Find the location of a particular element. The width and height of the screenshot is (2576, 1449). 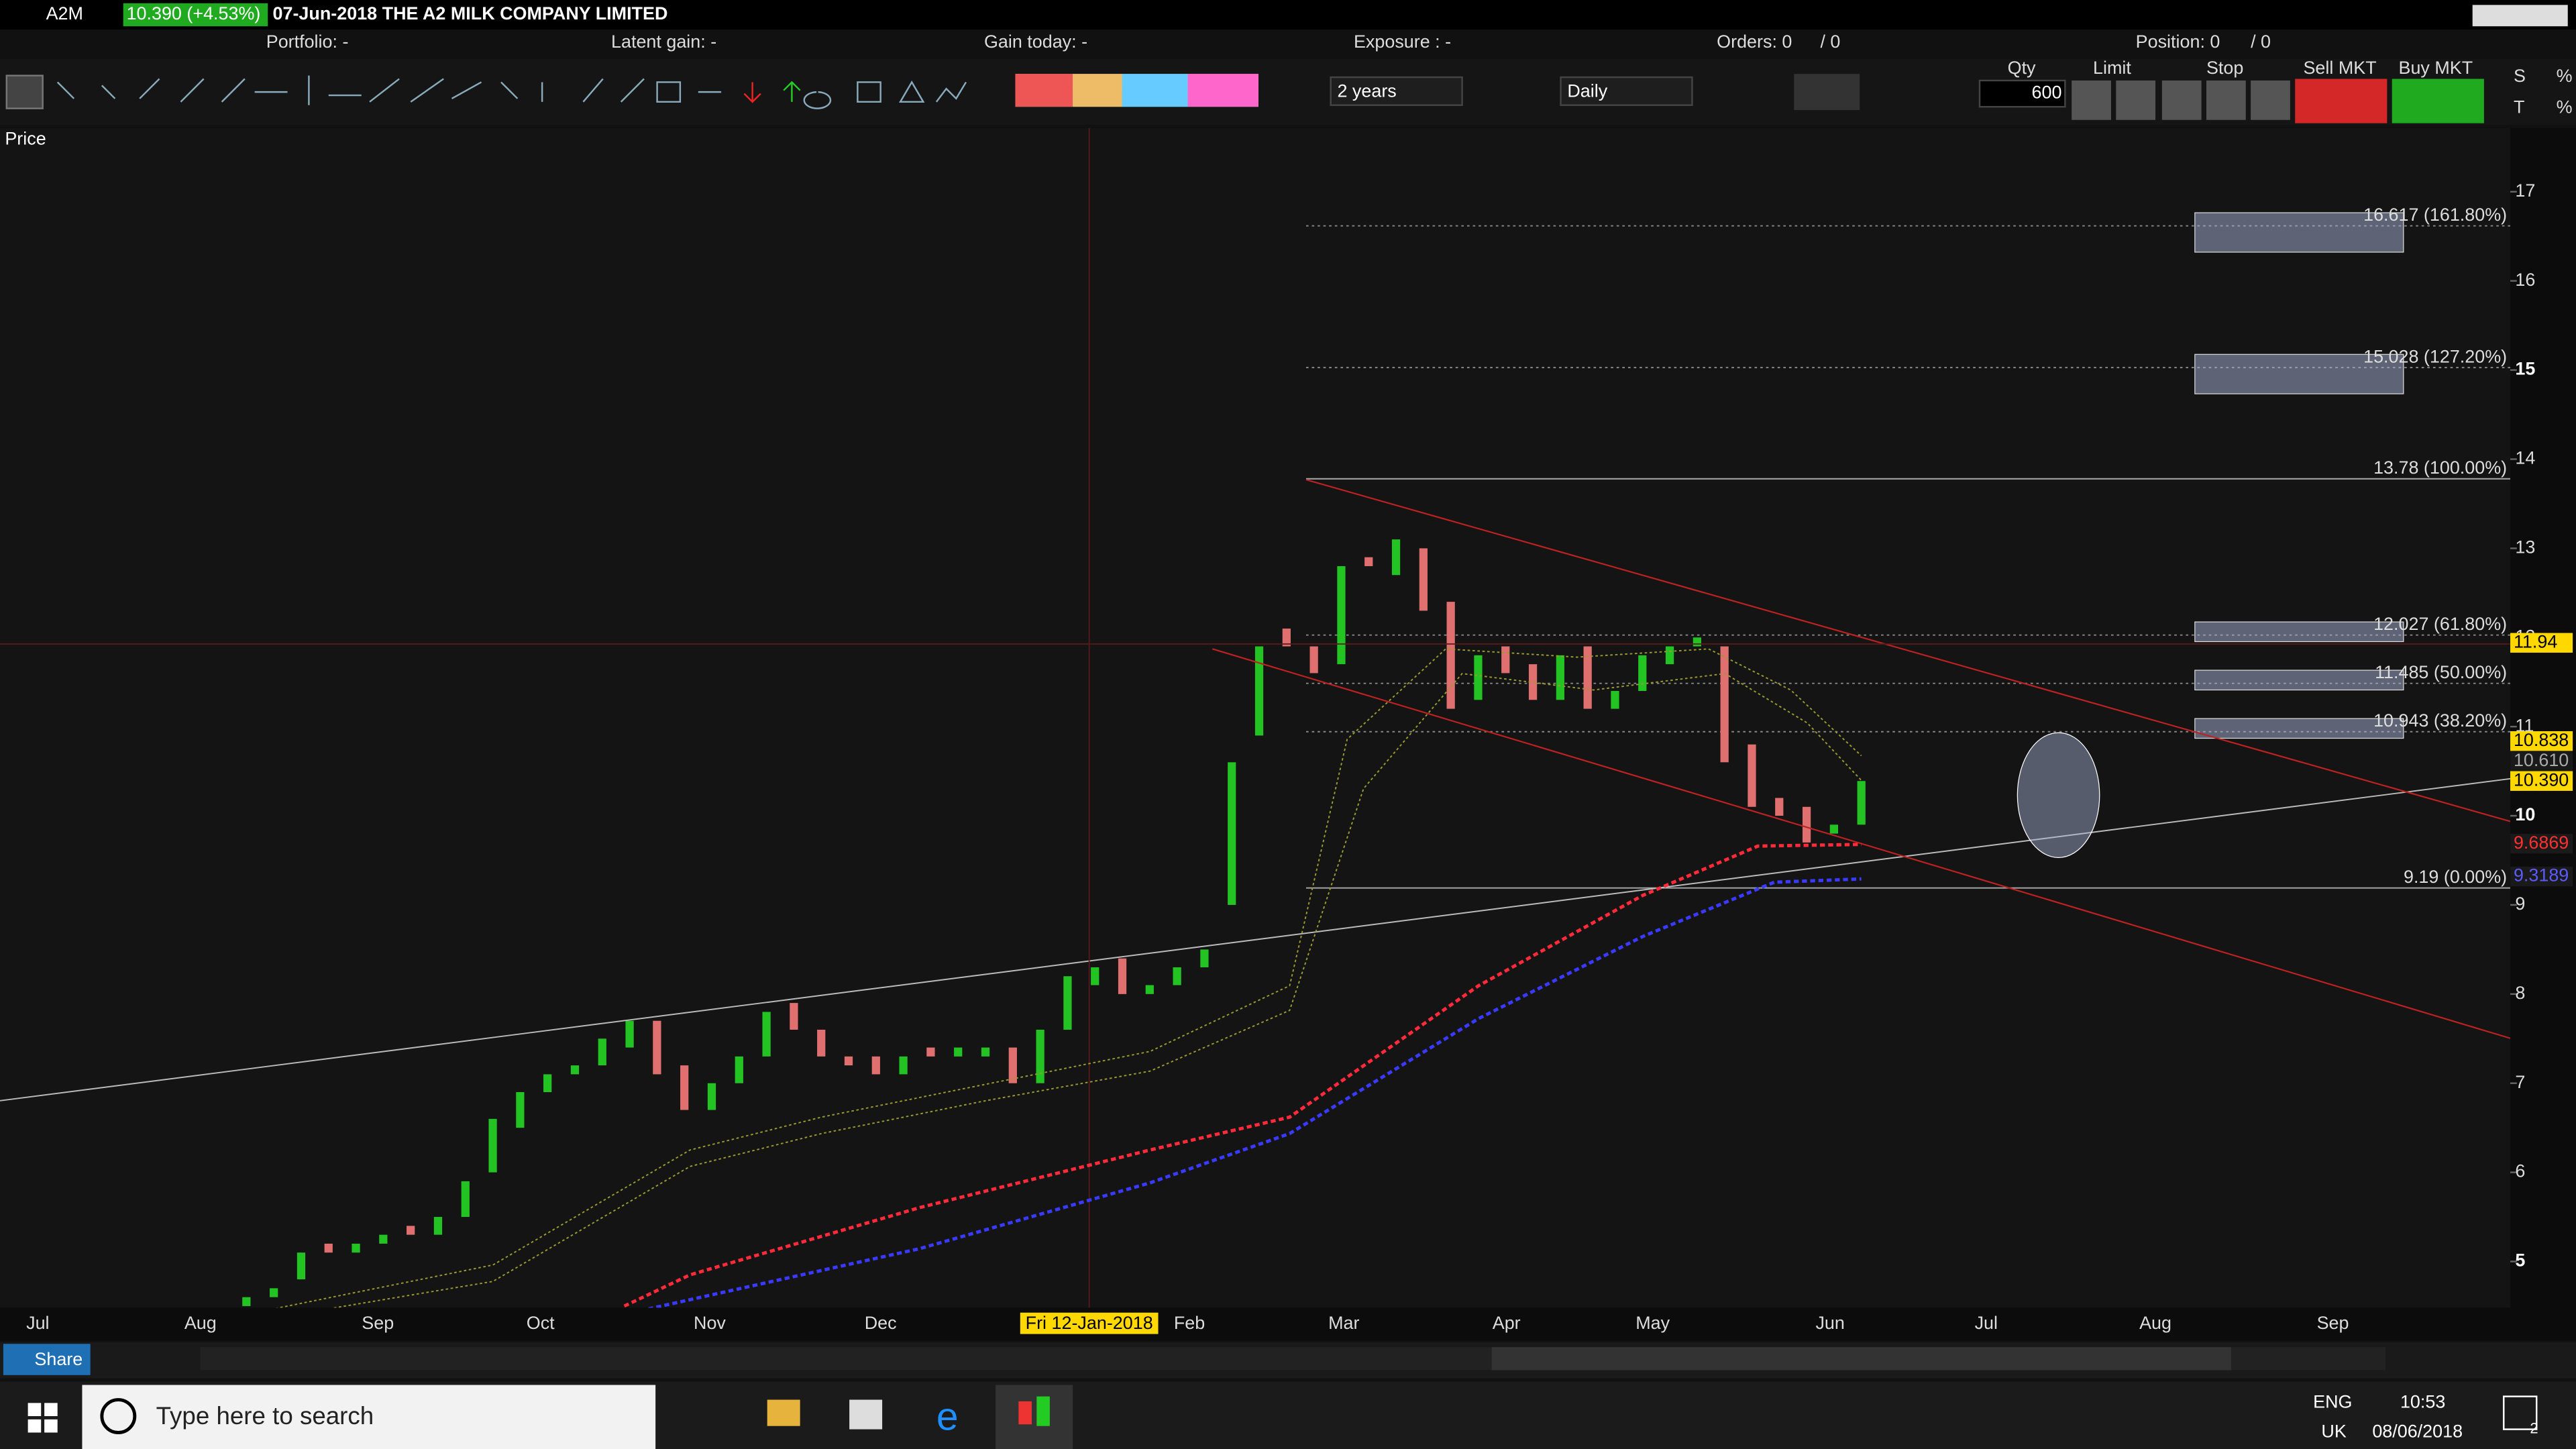

x-tick-label: Nov is located at coordinates (710, 1323).